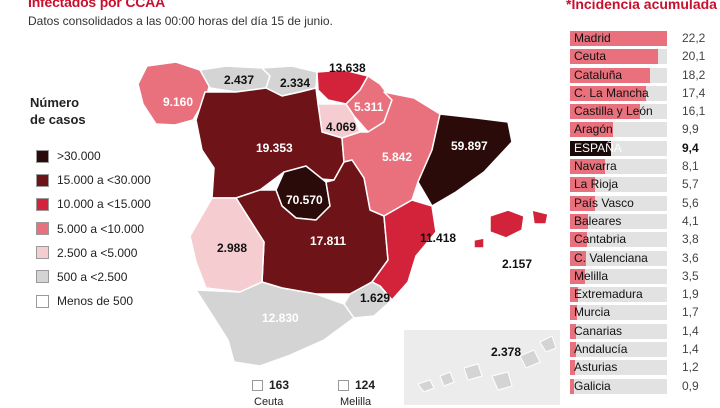 This screenshot has width=720, height=408. Describe the element at coordinates (356, 402) in the screenshot. I see `melilla-name: Melilla` at that location.